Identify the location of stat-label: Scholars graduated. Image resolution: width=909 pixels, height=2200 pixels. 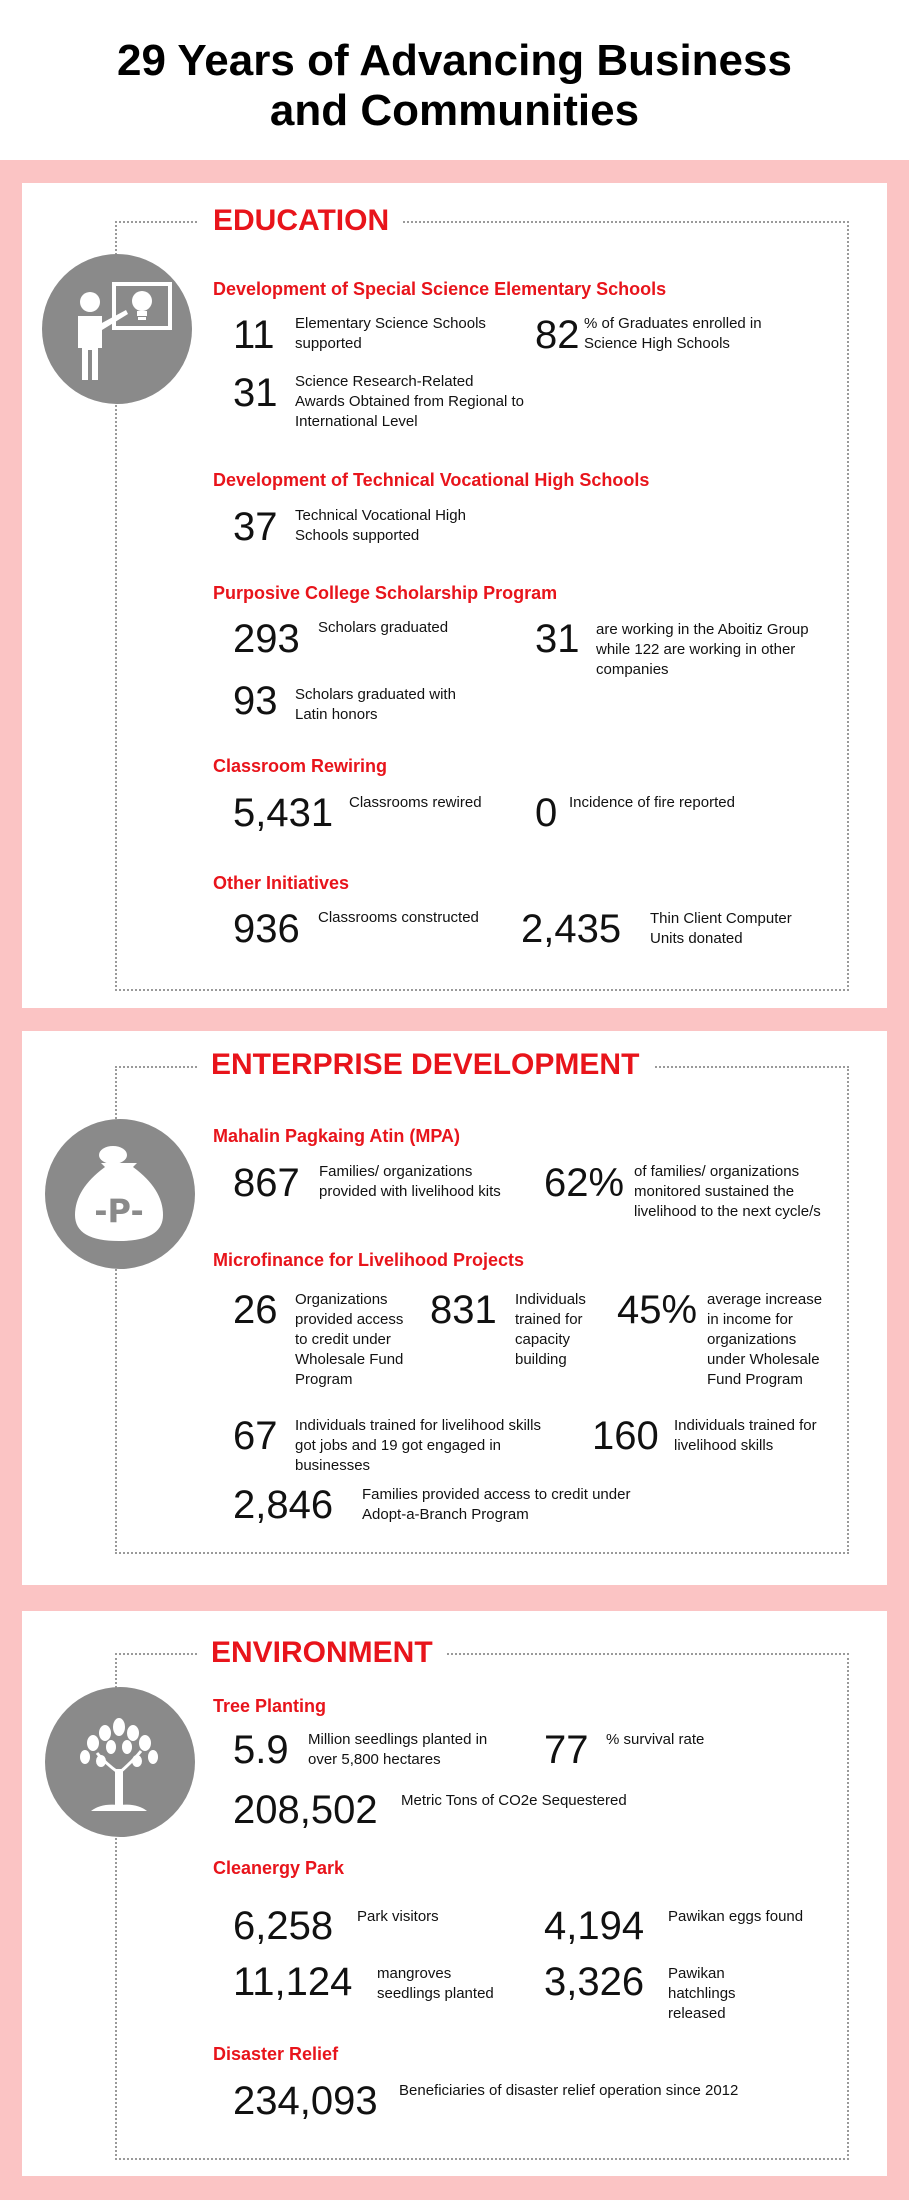
(383, 627).